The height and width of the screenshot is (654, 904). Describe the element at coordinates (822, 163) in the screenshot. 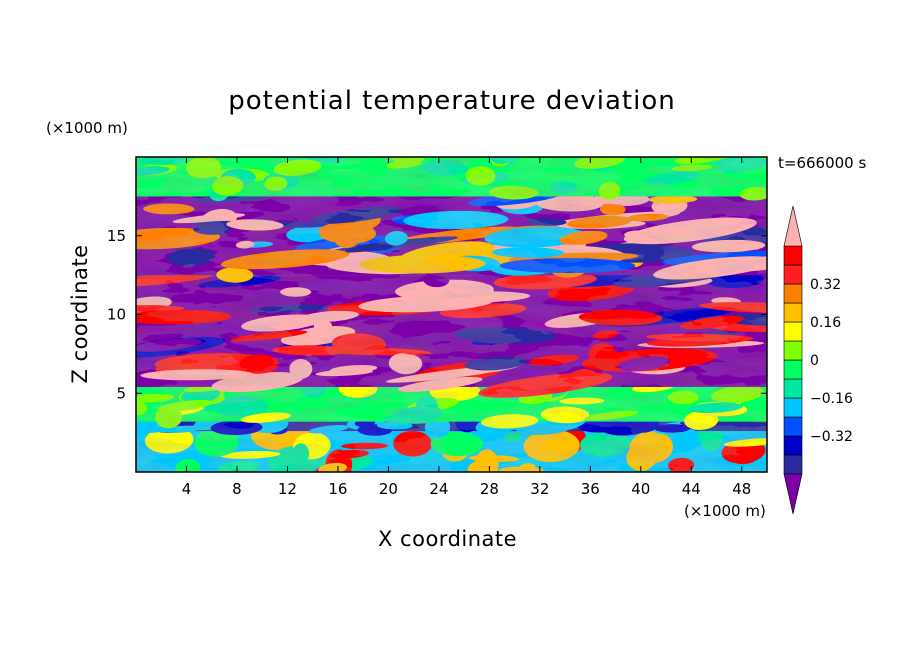

I see `time-label: t=666000 s` at that location.